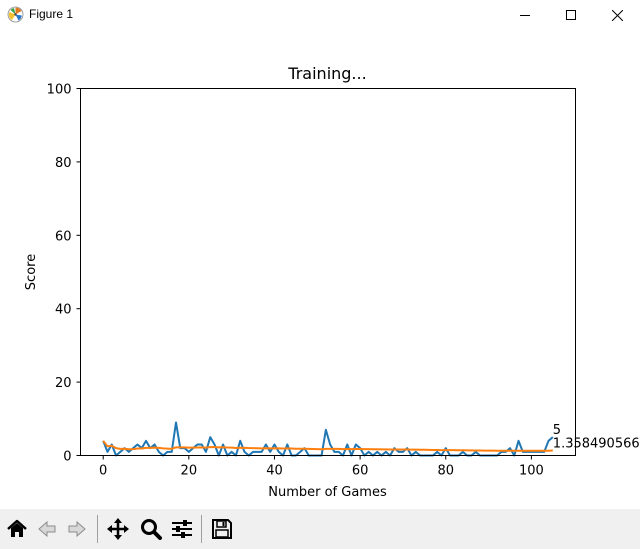 This screenshot has height=549, width=640. I want to click on save-button, so click(222, 529).